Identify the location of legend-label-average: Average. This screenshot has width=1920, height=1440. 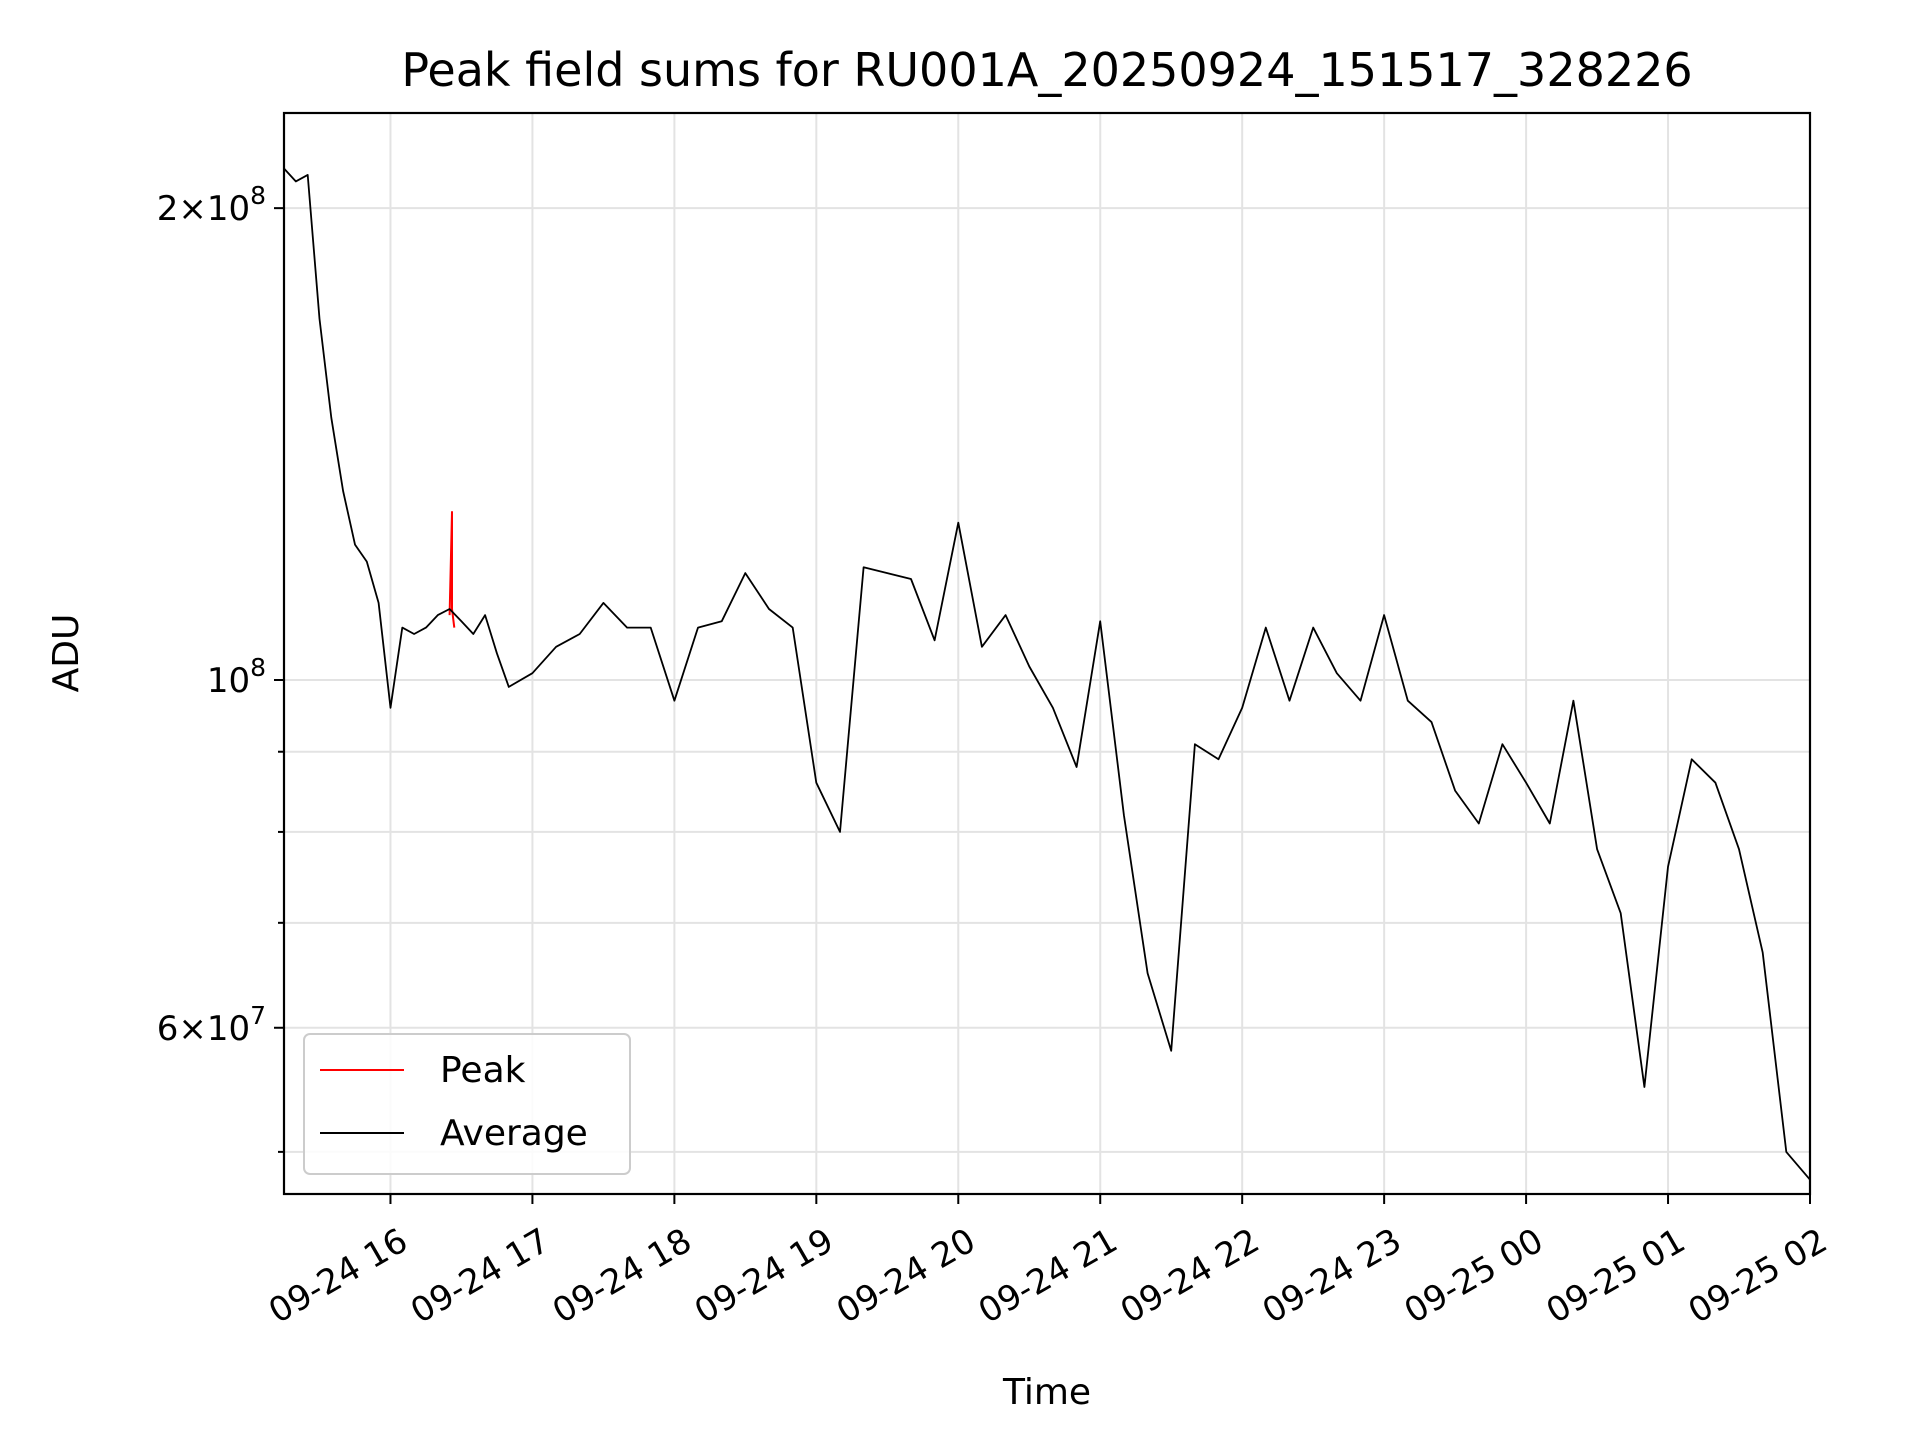
(514, 1133).